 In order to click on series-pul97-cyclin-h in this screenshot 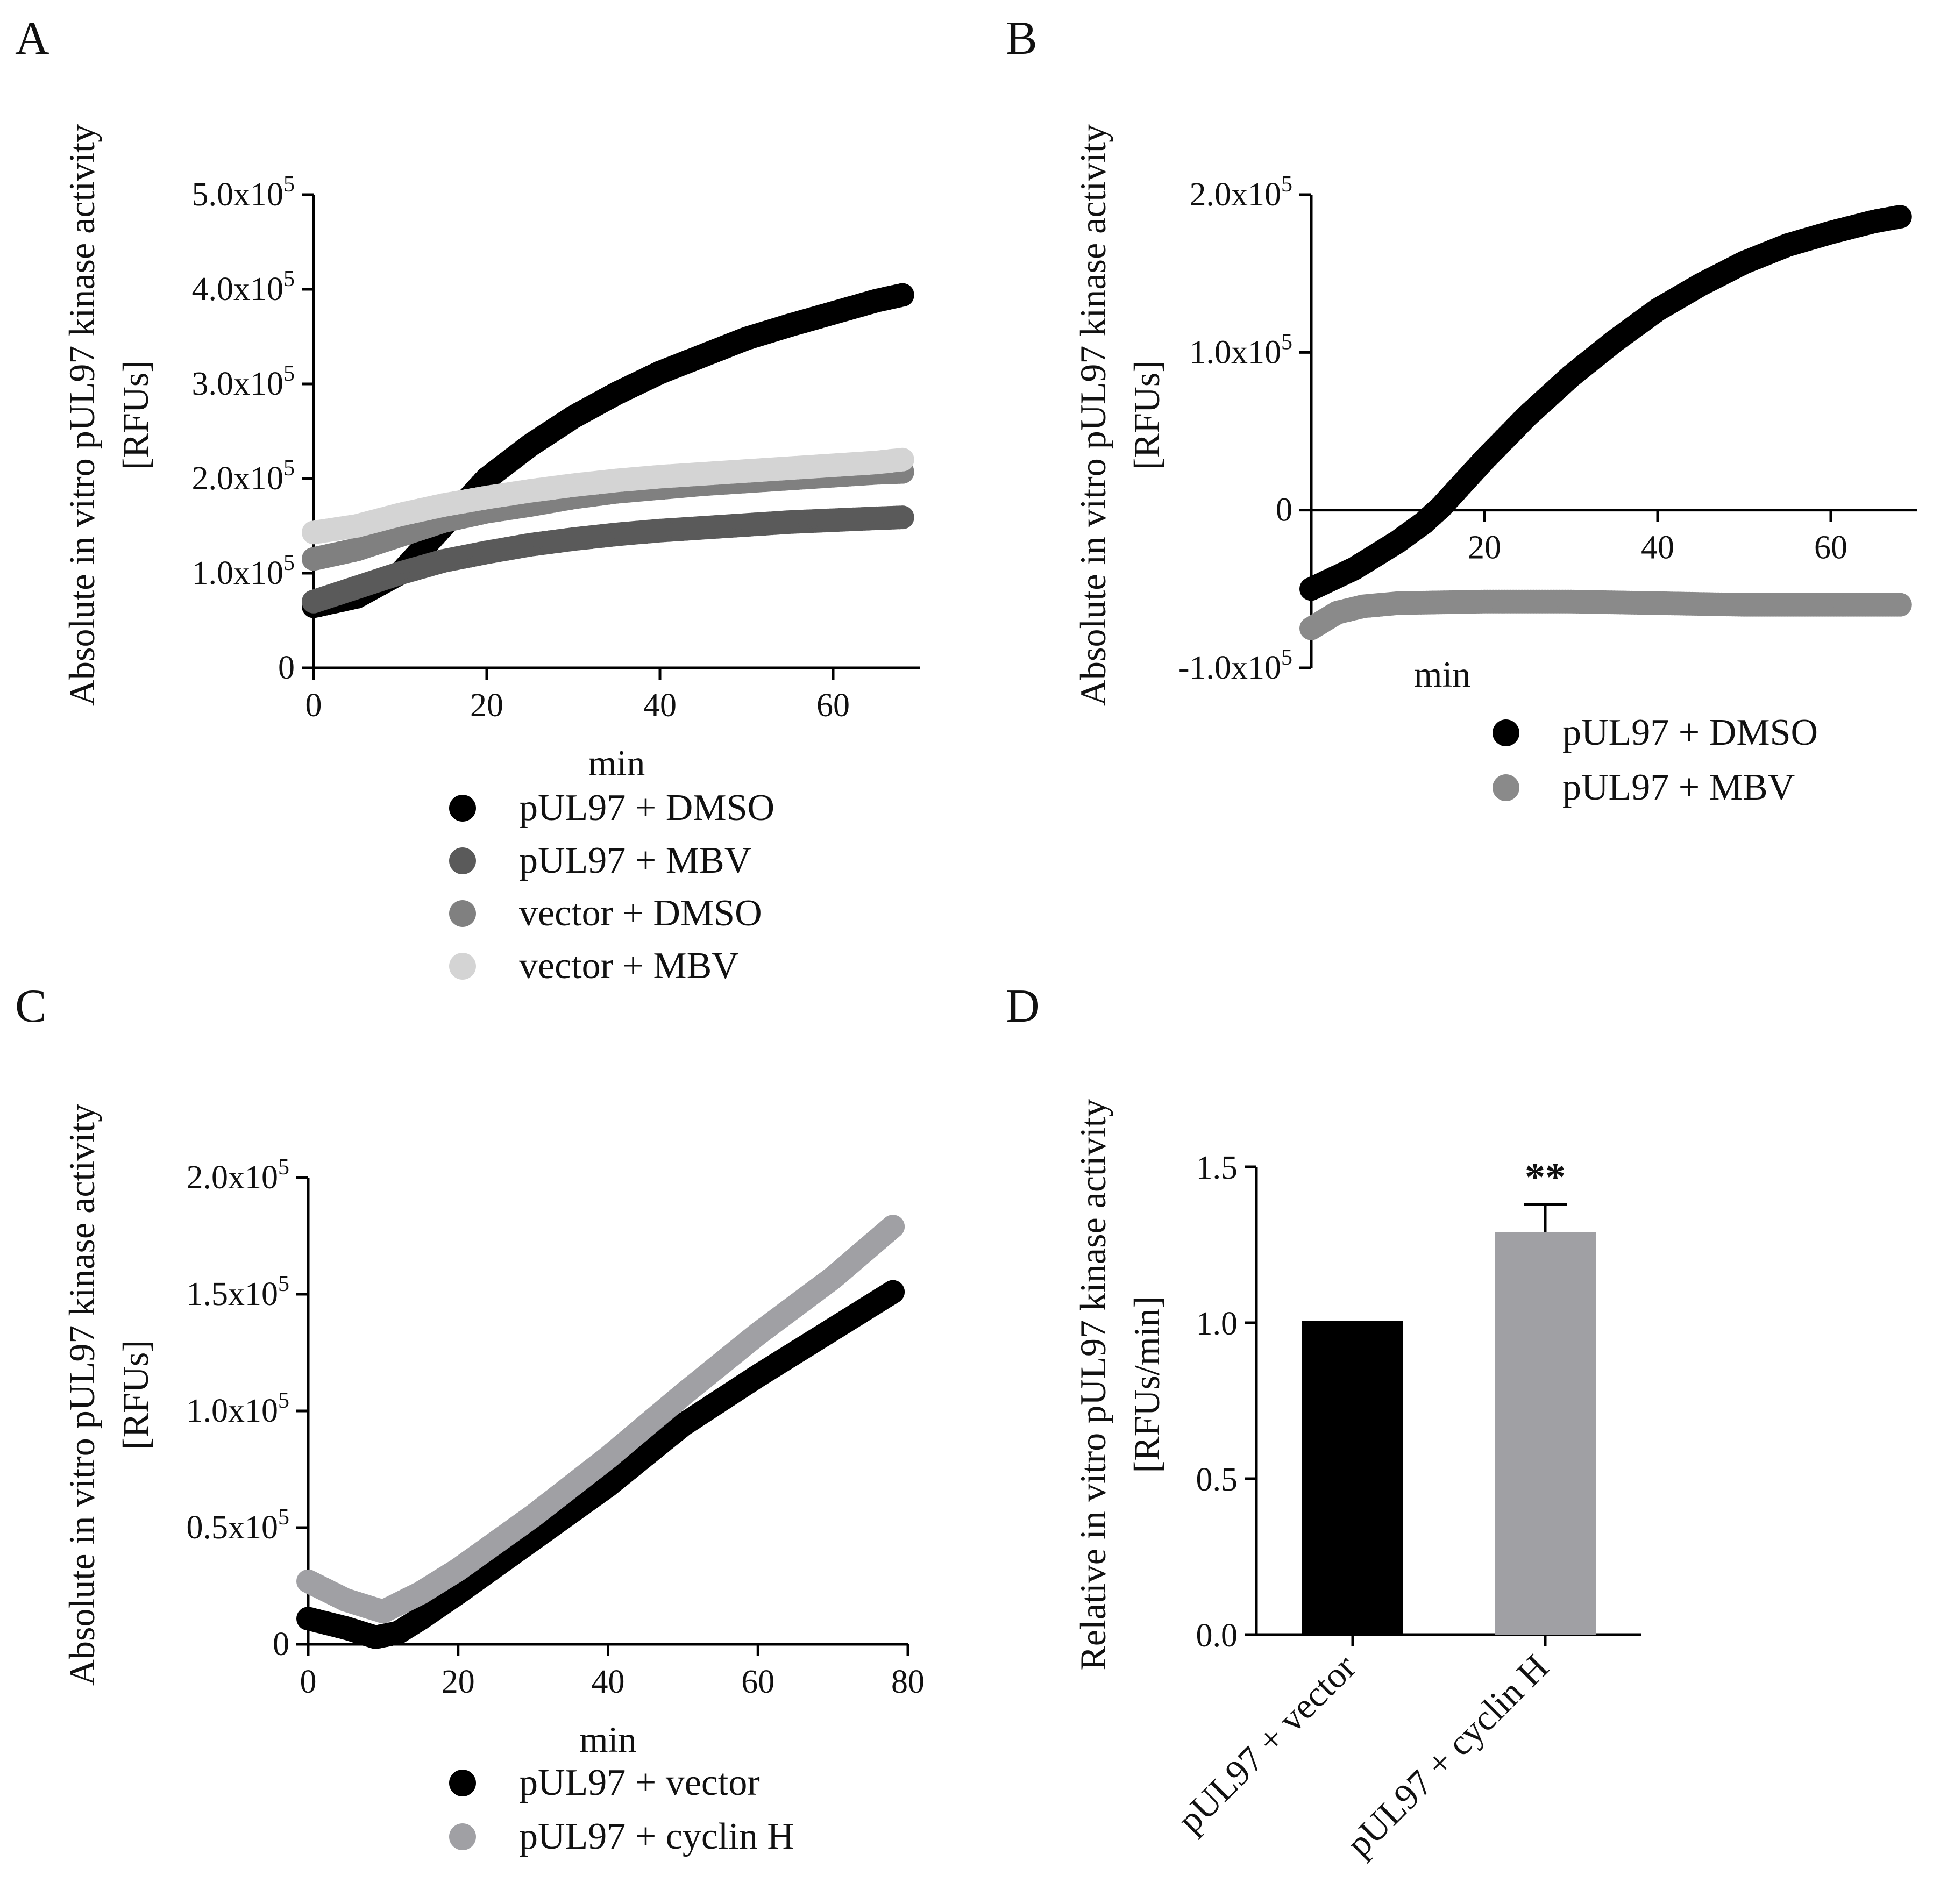, I will do `click(600, 1419)`.